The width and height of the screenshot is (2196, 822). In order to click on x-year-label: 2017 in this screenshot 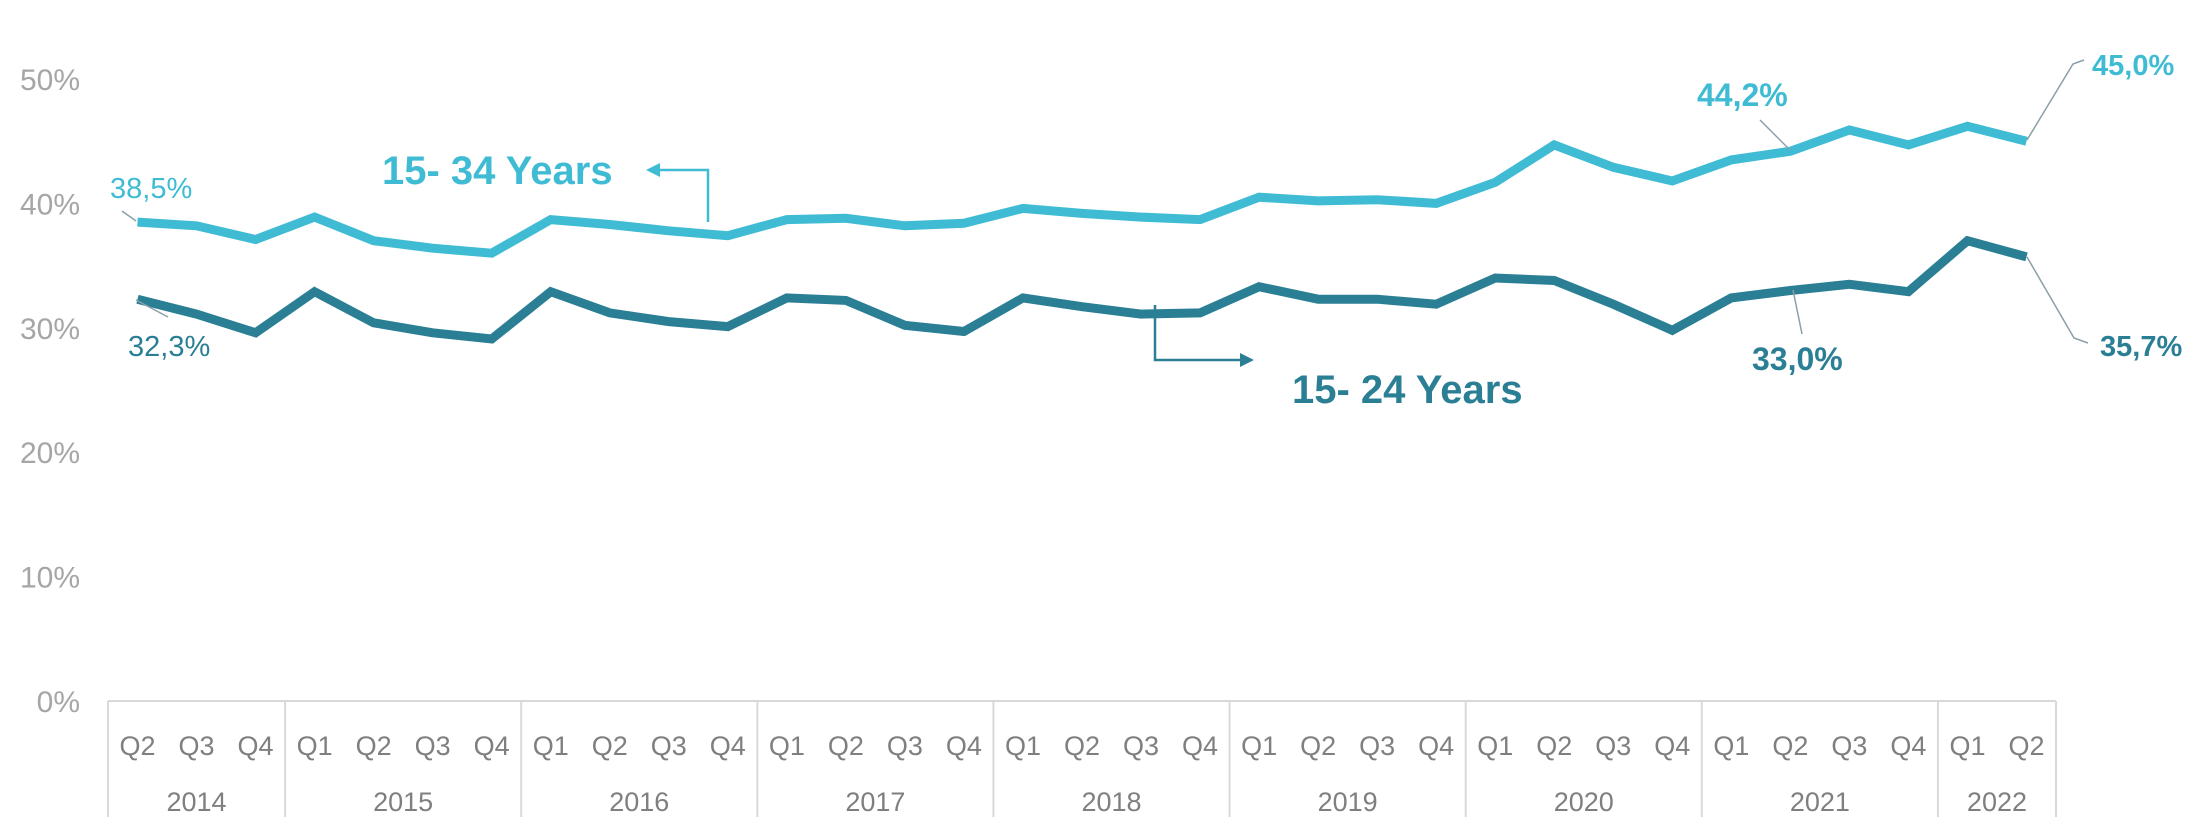, I will do `click(875, 802)`.